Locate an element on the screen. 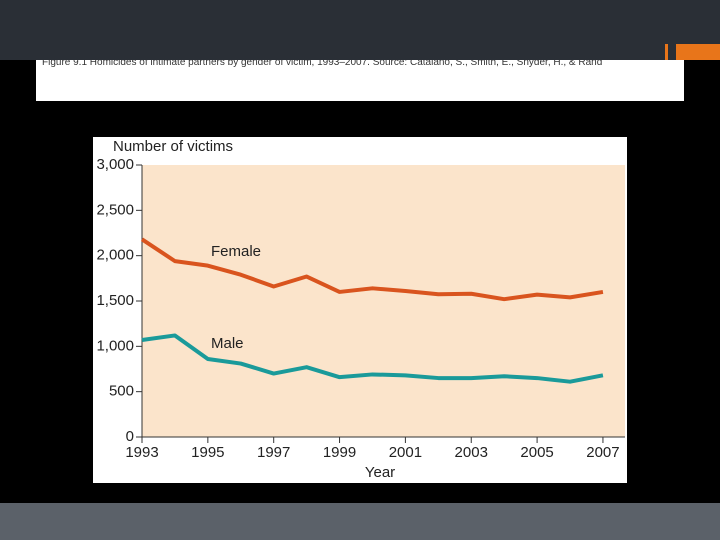 This screenshot has width=720, height=540. x-tick-label: 1997 is located at coordinates (273, 452).